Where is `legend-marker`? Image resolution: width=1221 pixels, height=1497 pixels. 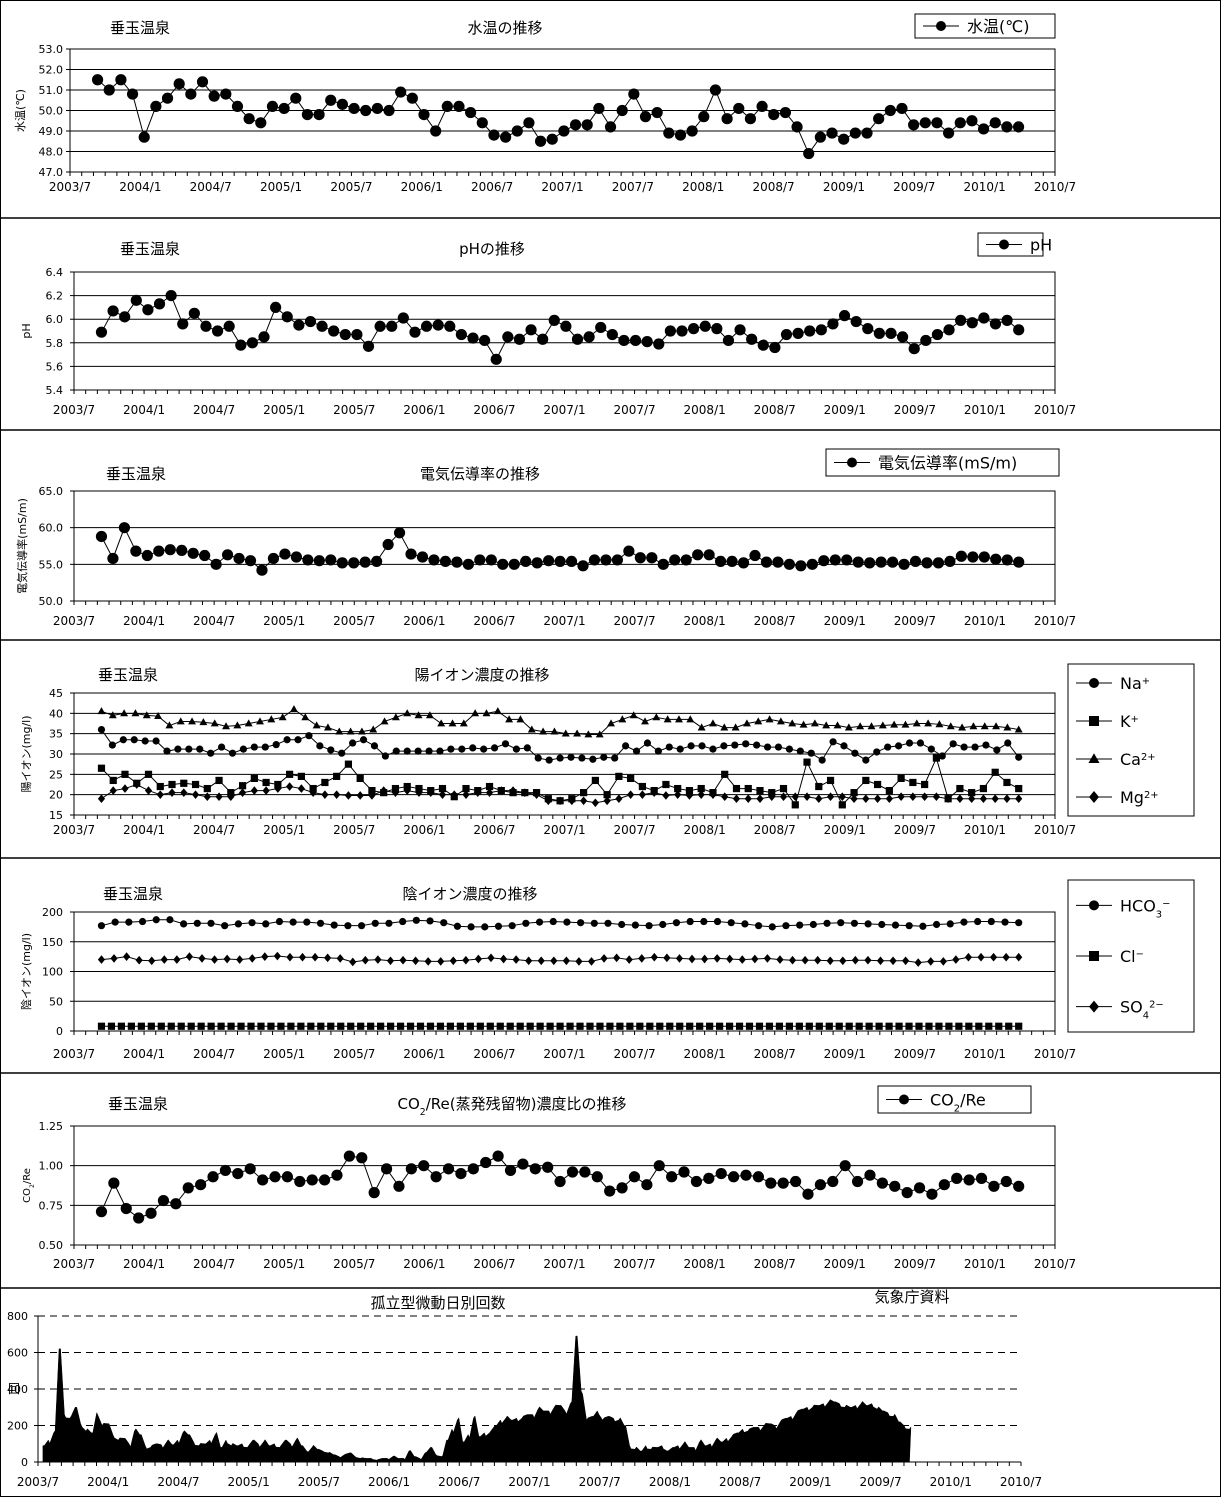
legend-marker is located at coordinates (941, 26).